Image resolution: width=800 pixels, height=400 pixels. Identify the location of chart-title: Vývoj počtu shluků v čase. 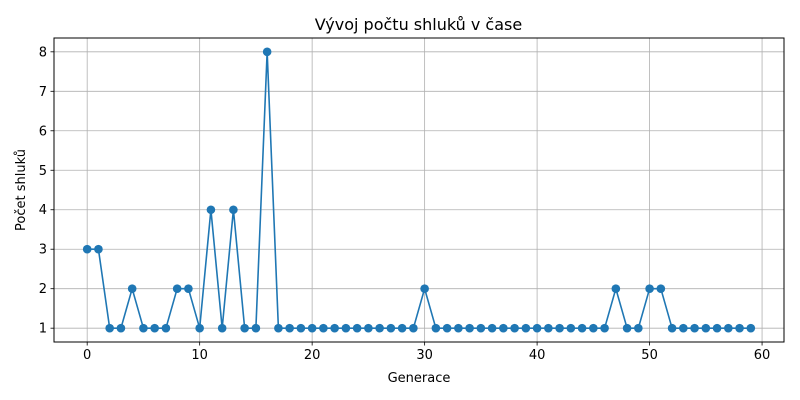
(418, 24).